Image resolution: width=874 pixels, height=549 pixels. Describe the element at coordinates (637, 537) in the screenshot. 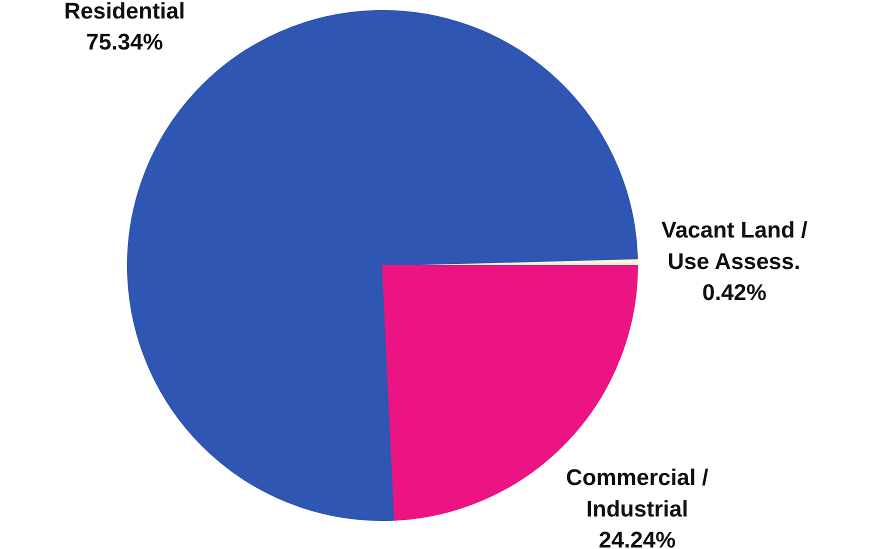

I see `data-label: 24.24%` at that location.